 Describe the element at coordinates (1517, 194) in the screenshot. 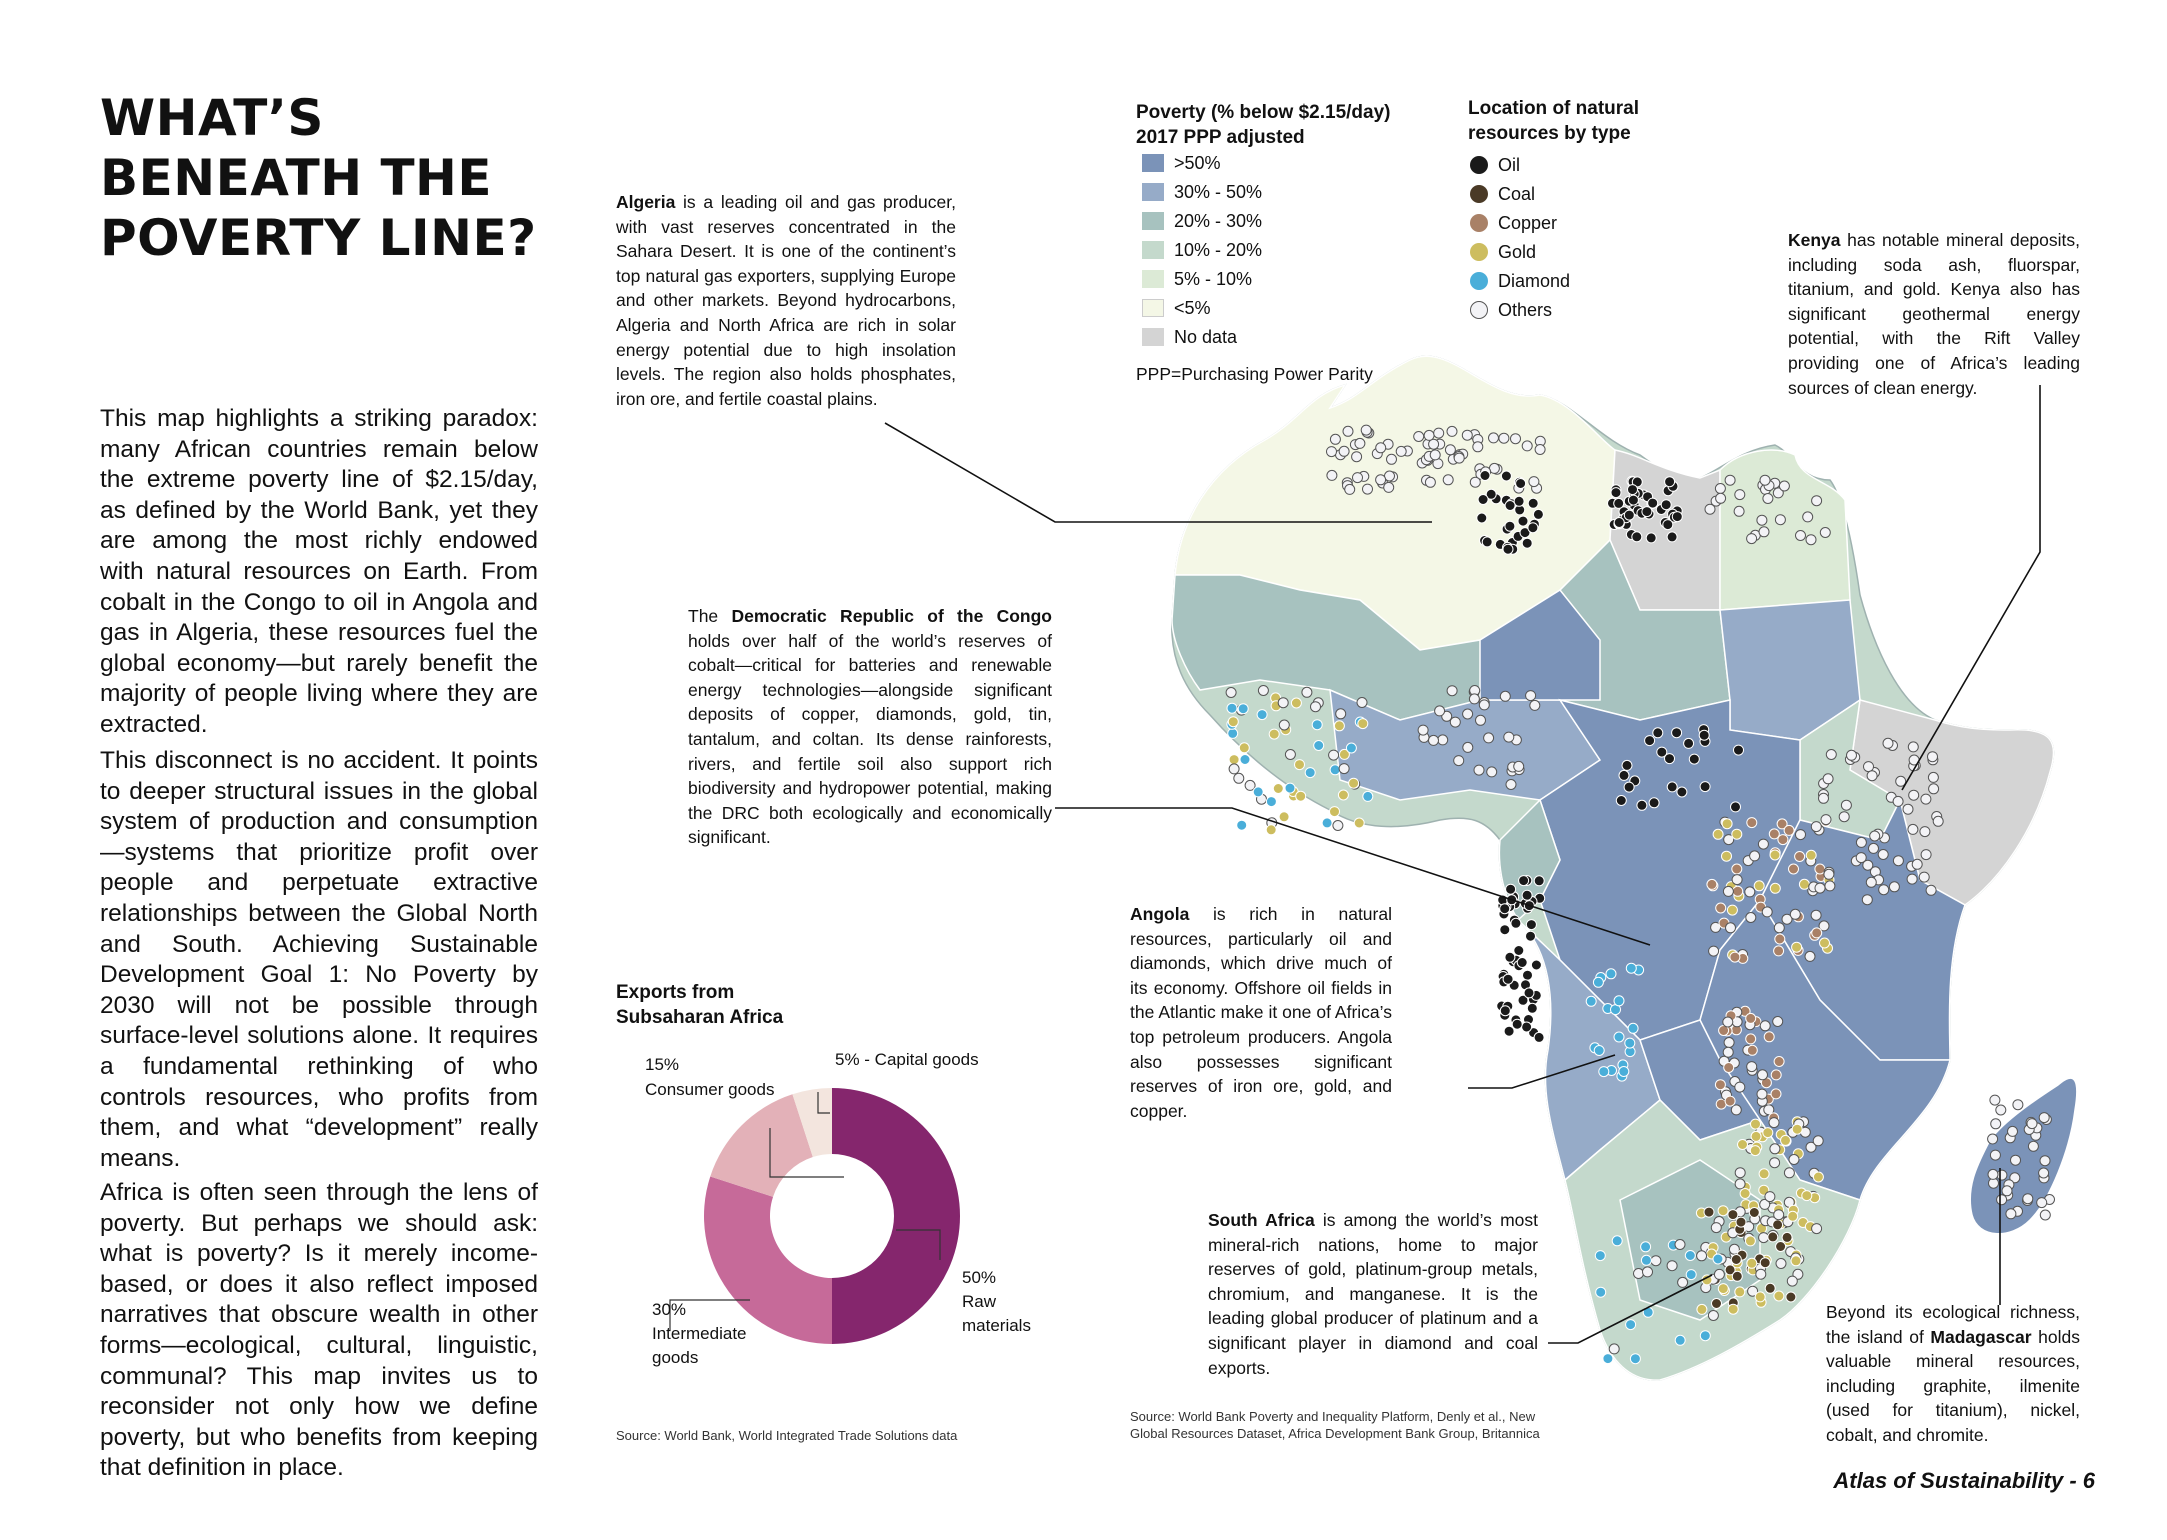

I see `legend-label: Coal` at that location.